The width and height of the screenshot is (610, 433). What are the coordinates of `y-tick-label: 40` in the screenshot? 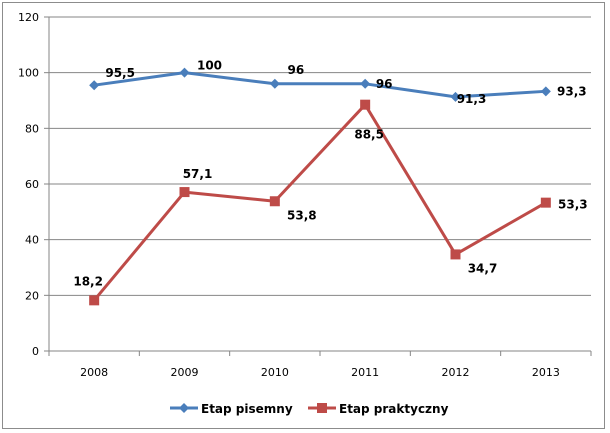 It's located at (32, 240).